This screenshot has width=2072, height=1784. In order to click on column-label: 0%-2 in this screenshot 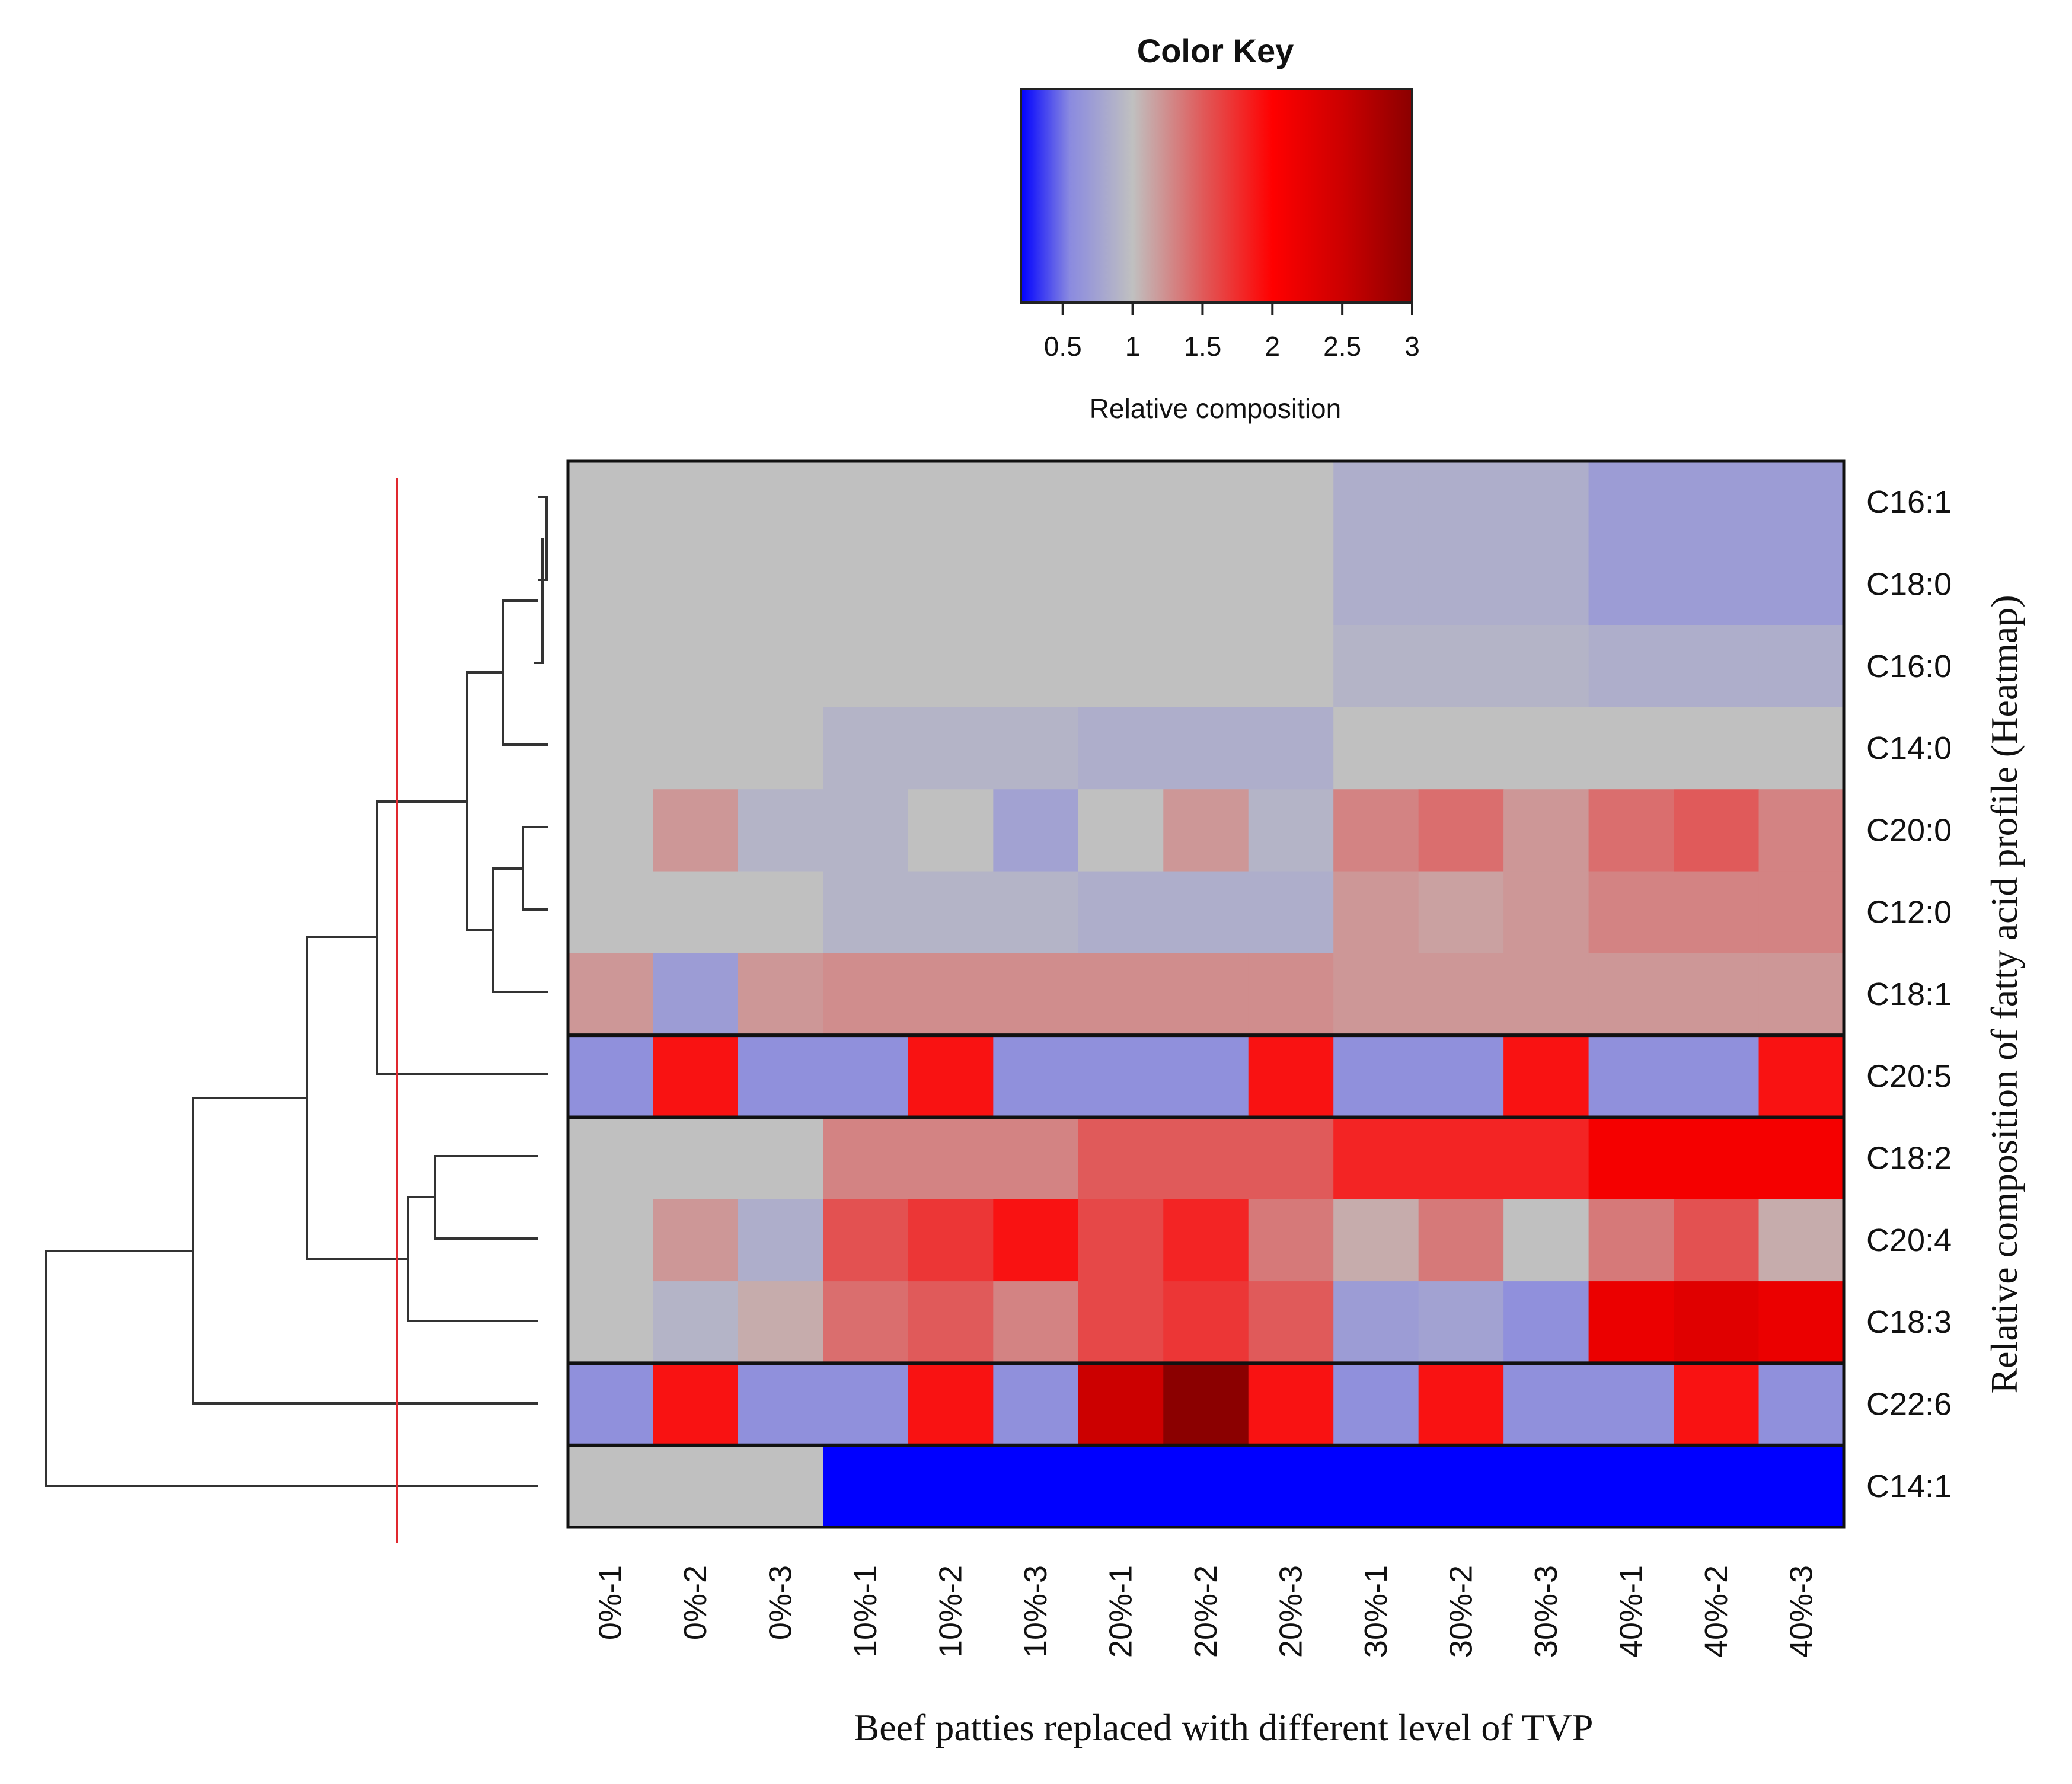, I will do `click(695, 1602)`.